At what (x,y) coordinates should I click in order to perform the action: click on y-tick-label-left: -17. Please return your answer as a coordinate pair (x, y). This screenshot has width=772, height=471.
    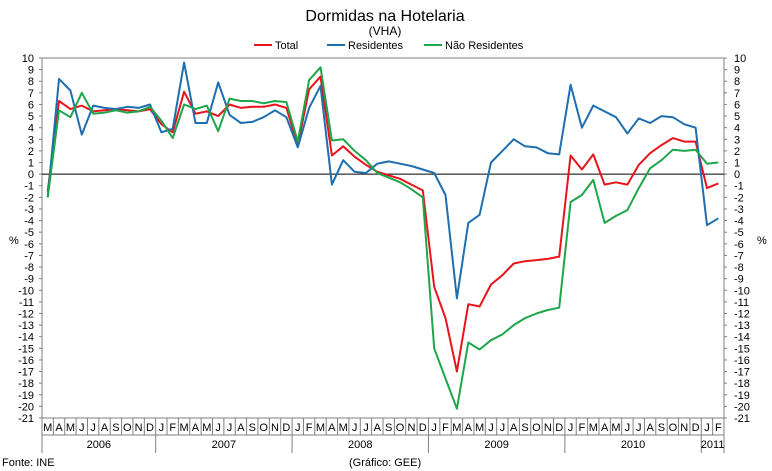
    Looking at the image, I should click on (26, 373).